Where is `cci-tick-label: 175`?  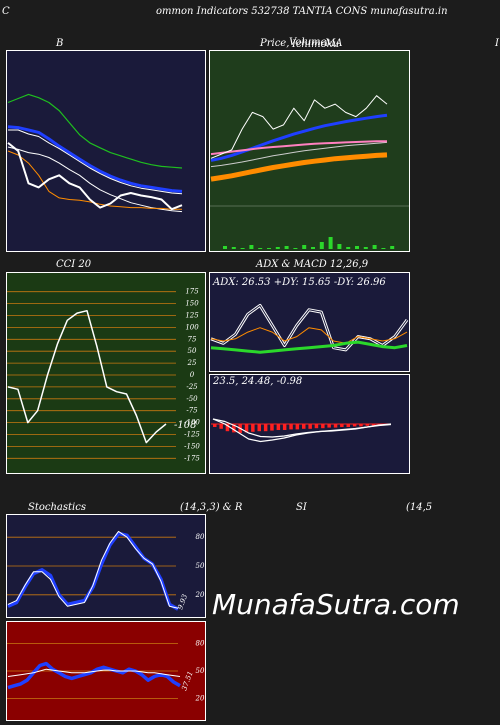 cci-tick-label: 175 is located at coordinates (192, 292).